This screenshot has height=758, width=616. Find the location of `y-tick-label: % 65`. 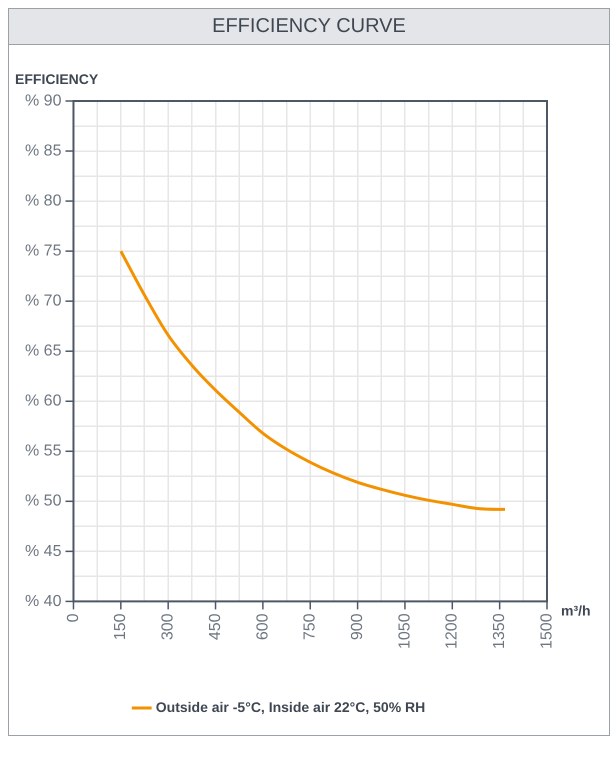

y-tick-label: % 65 is located at coordinates (43, 351).